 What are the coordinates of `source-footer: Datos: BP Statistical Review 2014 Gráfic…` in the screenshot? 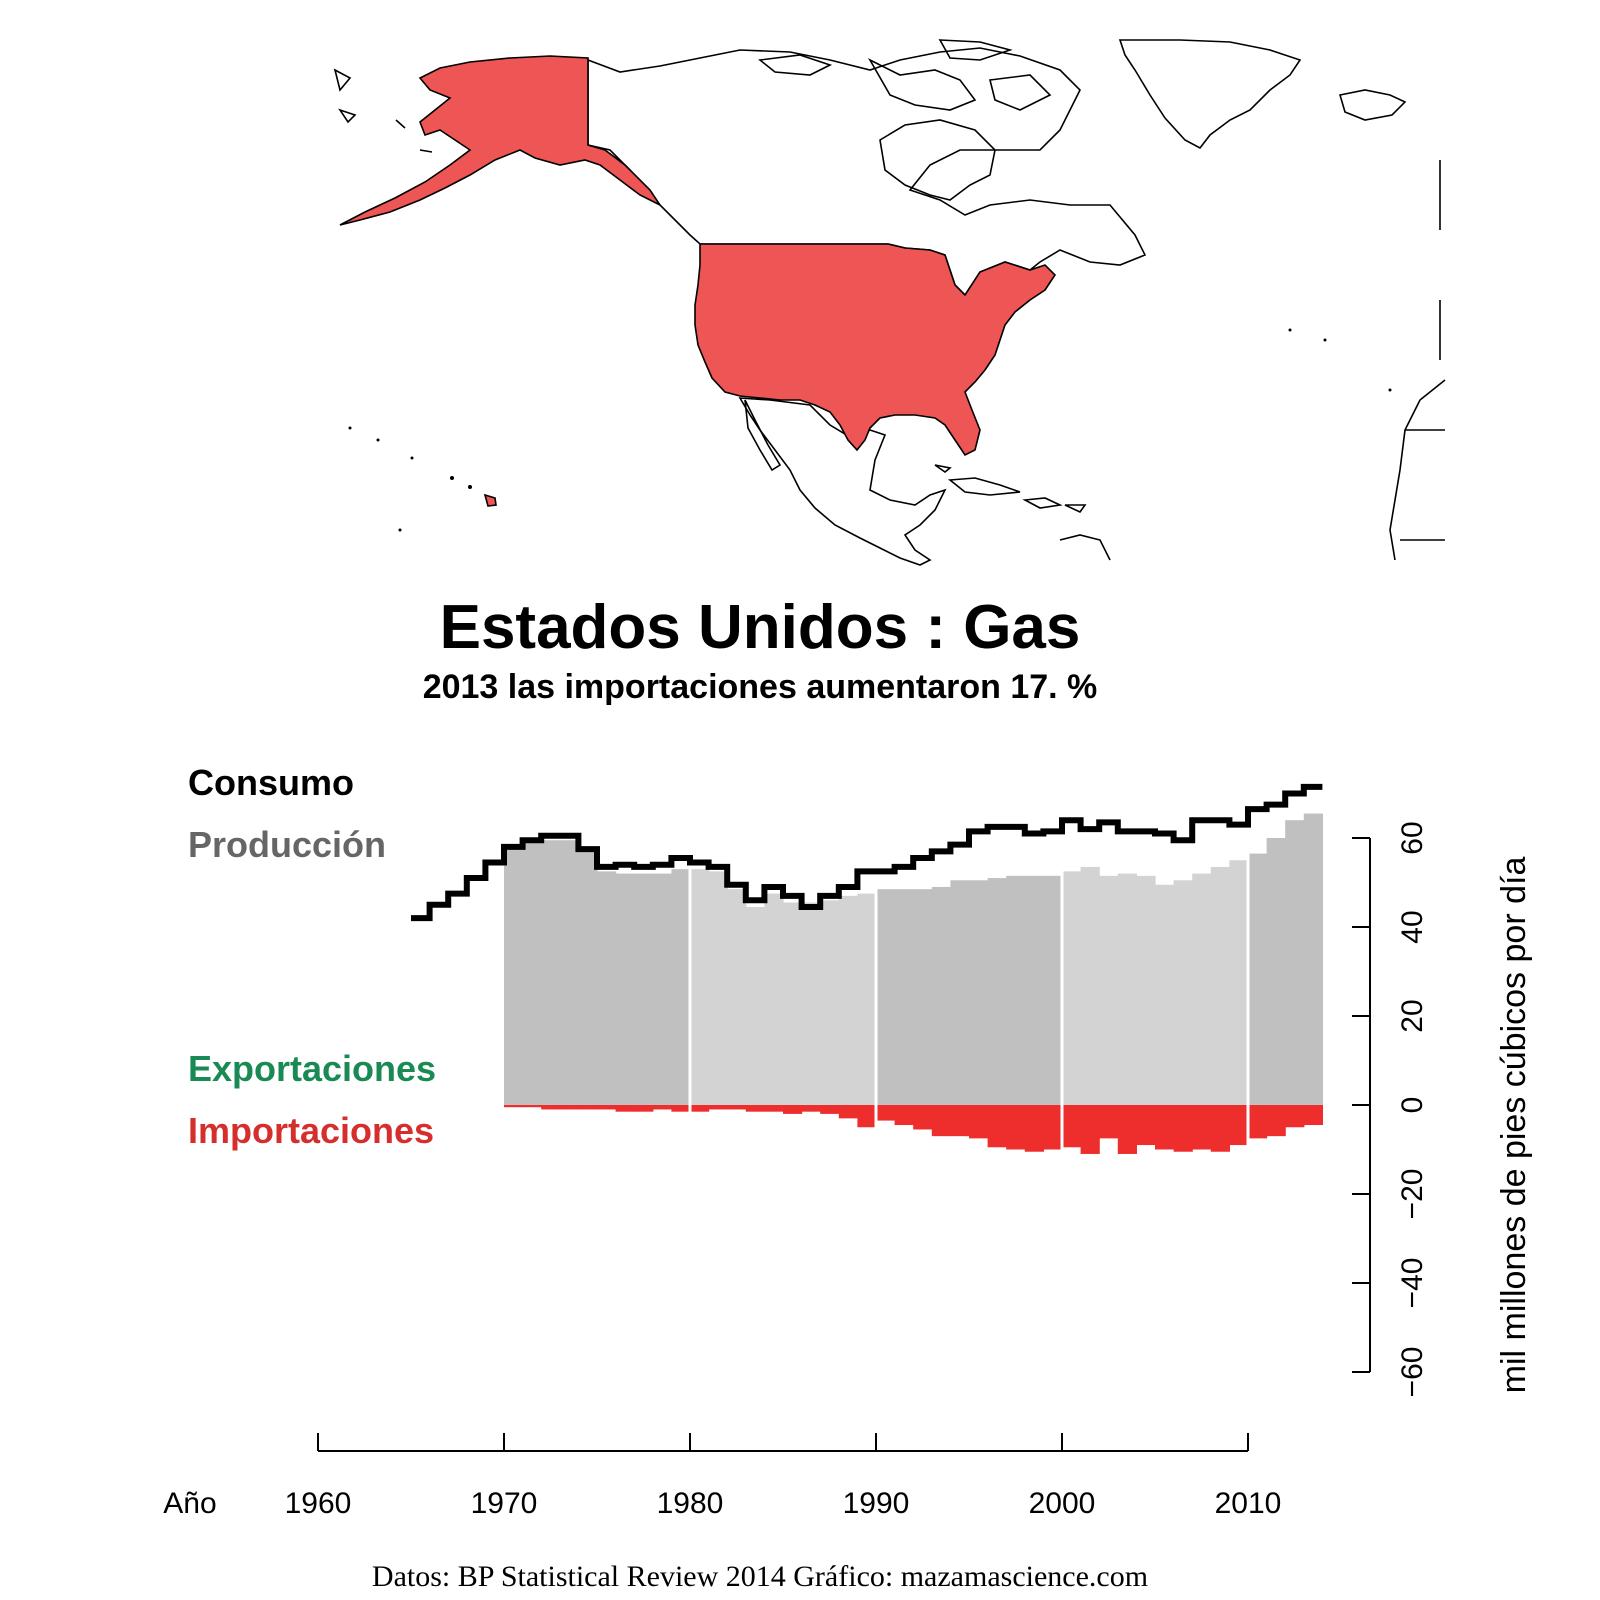 It's located at (760, 1576).